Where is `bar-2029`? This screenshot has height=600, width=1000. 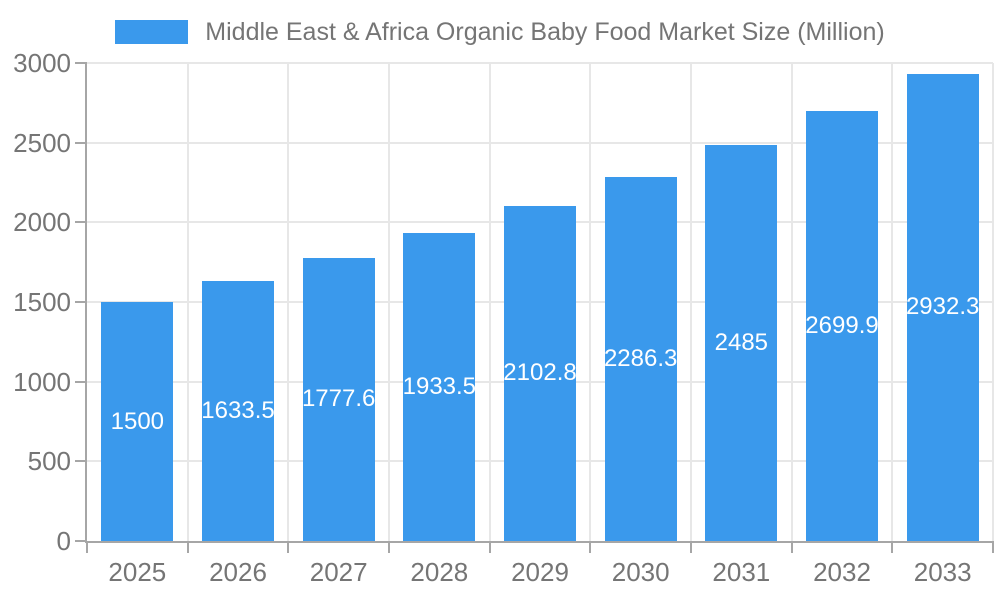 bar-2029 is located at coordinates (540, 373).